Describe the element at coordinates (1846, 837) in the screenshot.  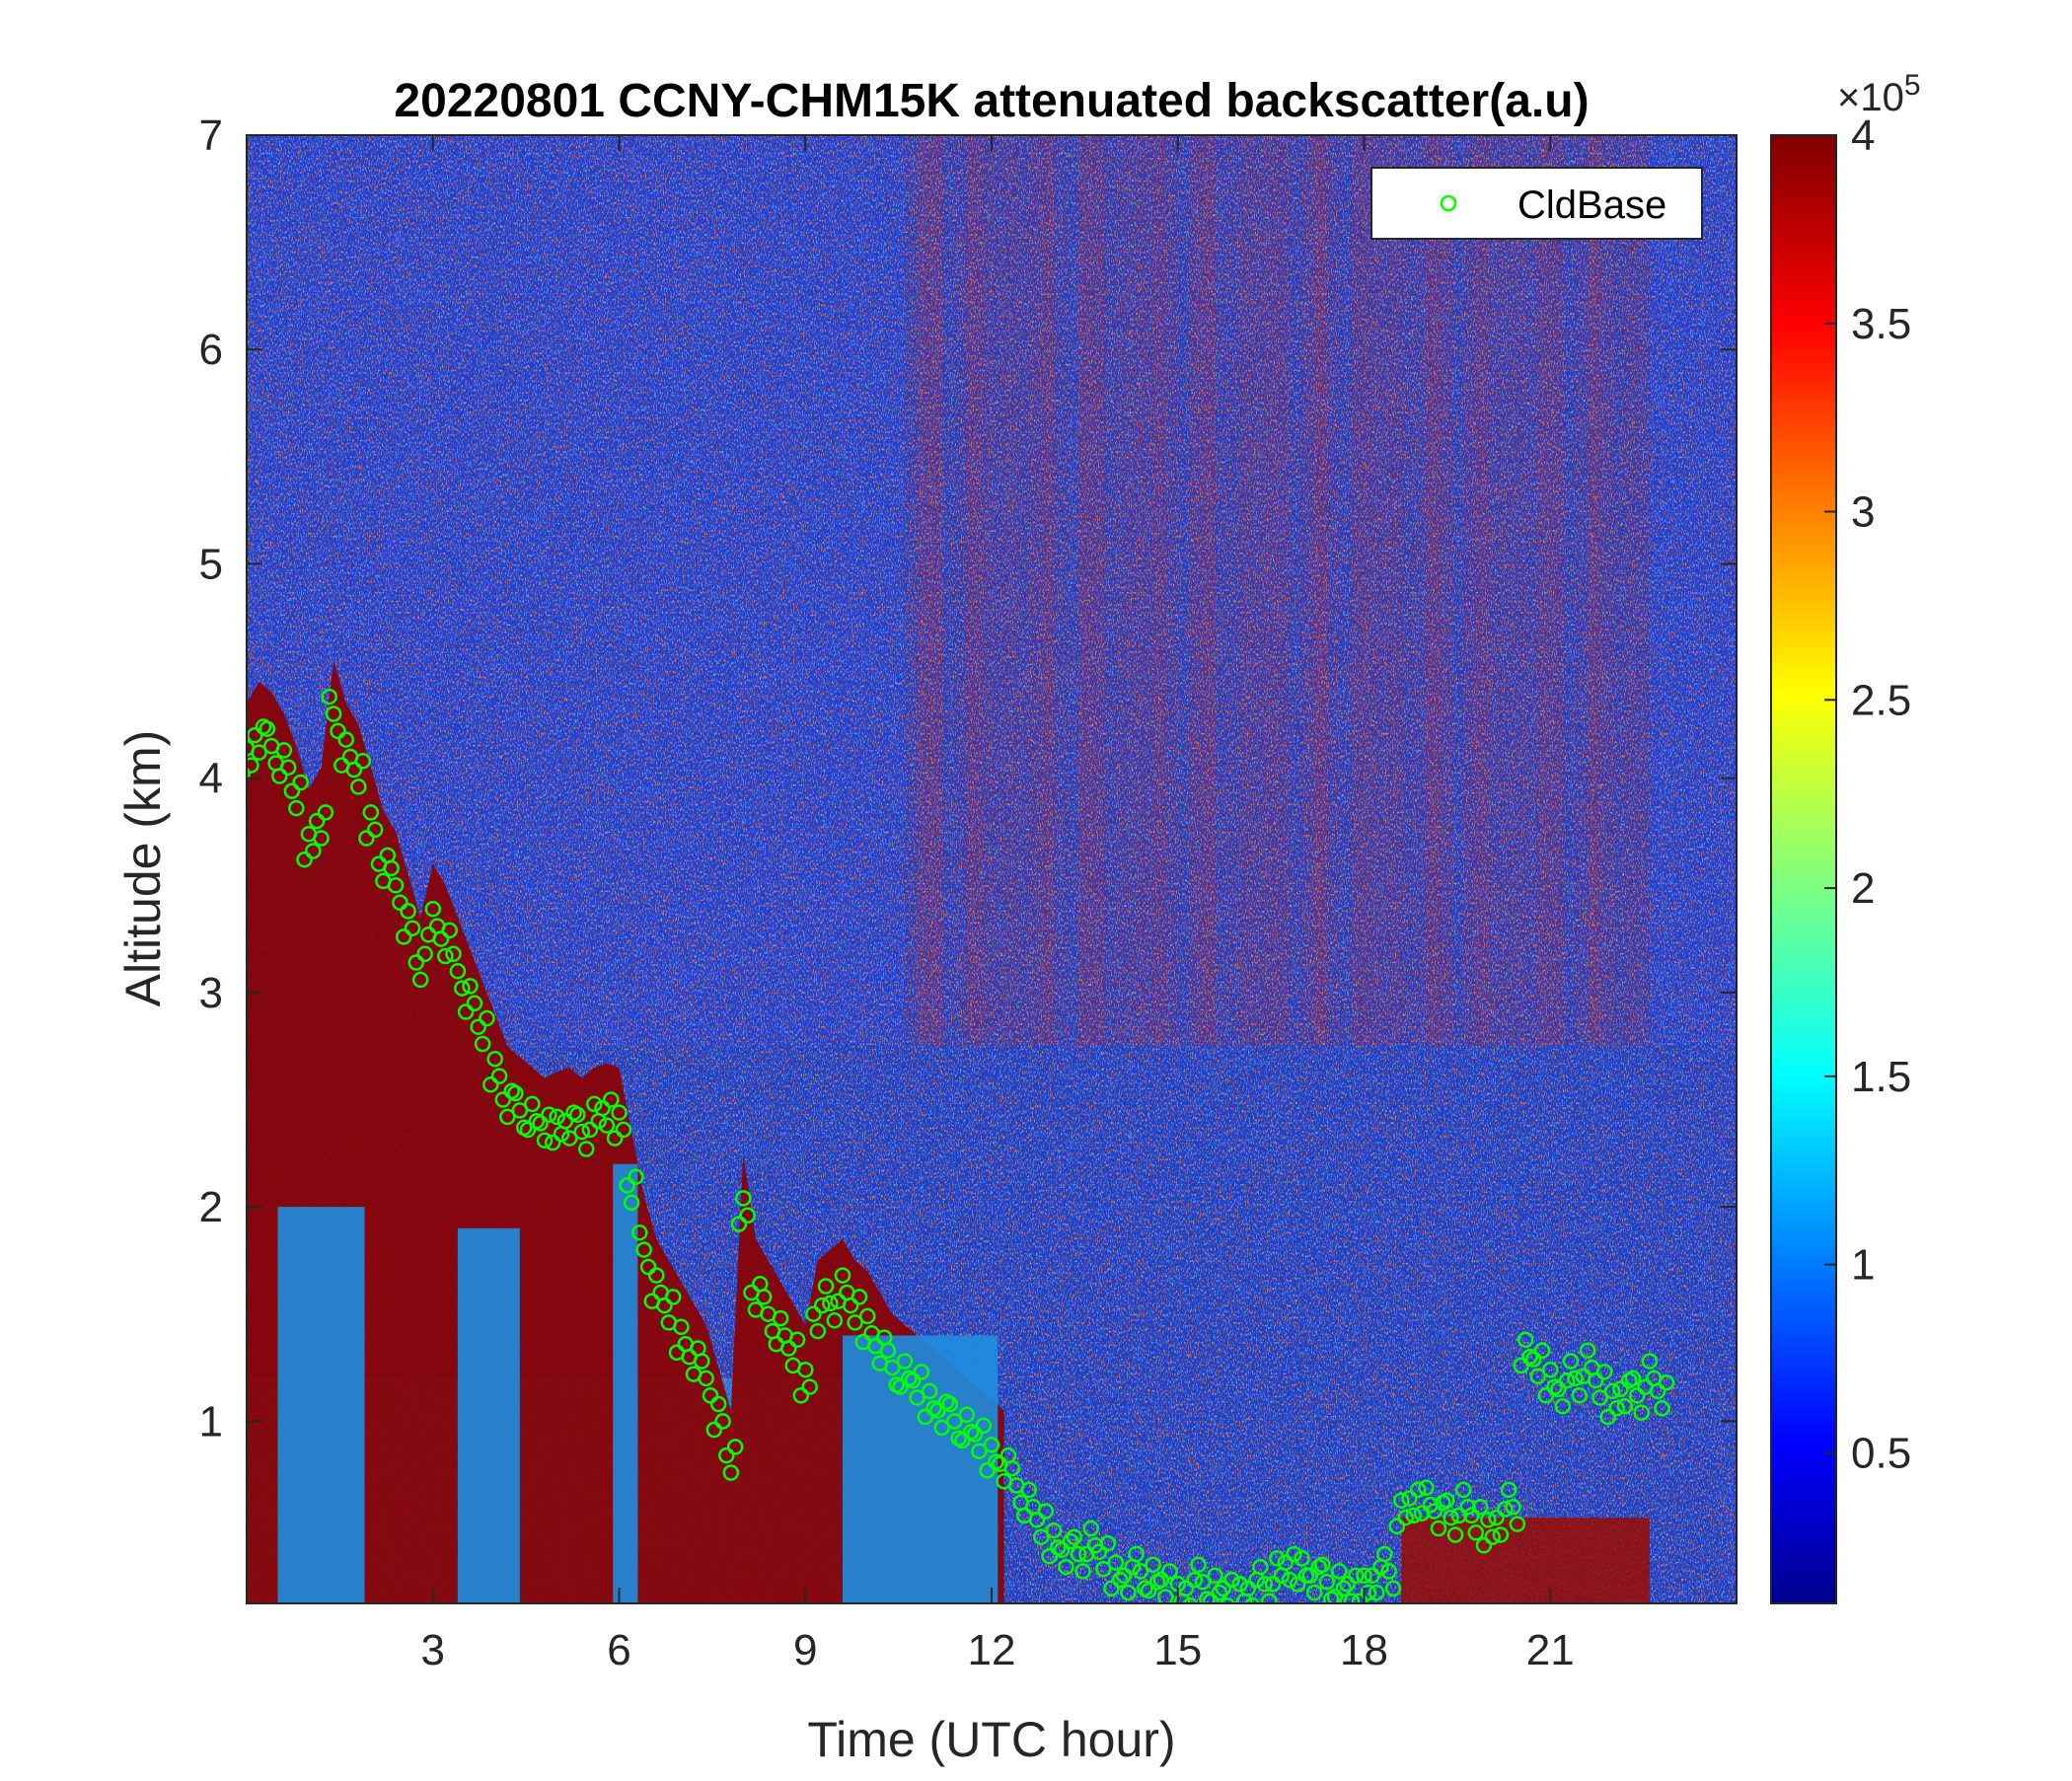
I see `colorbar: 0.5 1 1.5 2 2.5 3 3.5 4 ×10⁵` at that location.